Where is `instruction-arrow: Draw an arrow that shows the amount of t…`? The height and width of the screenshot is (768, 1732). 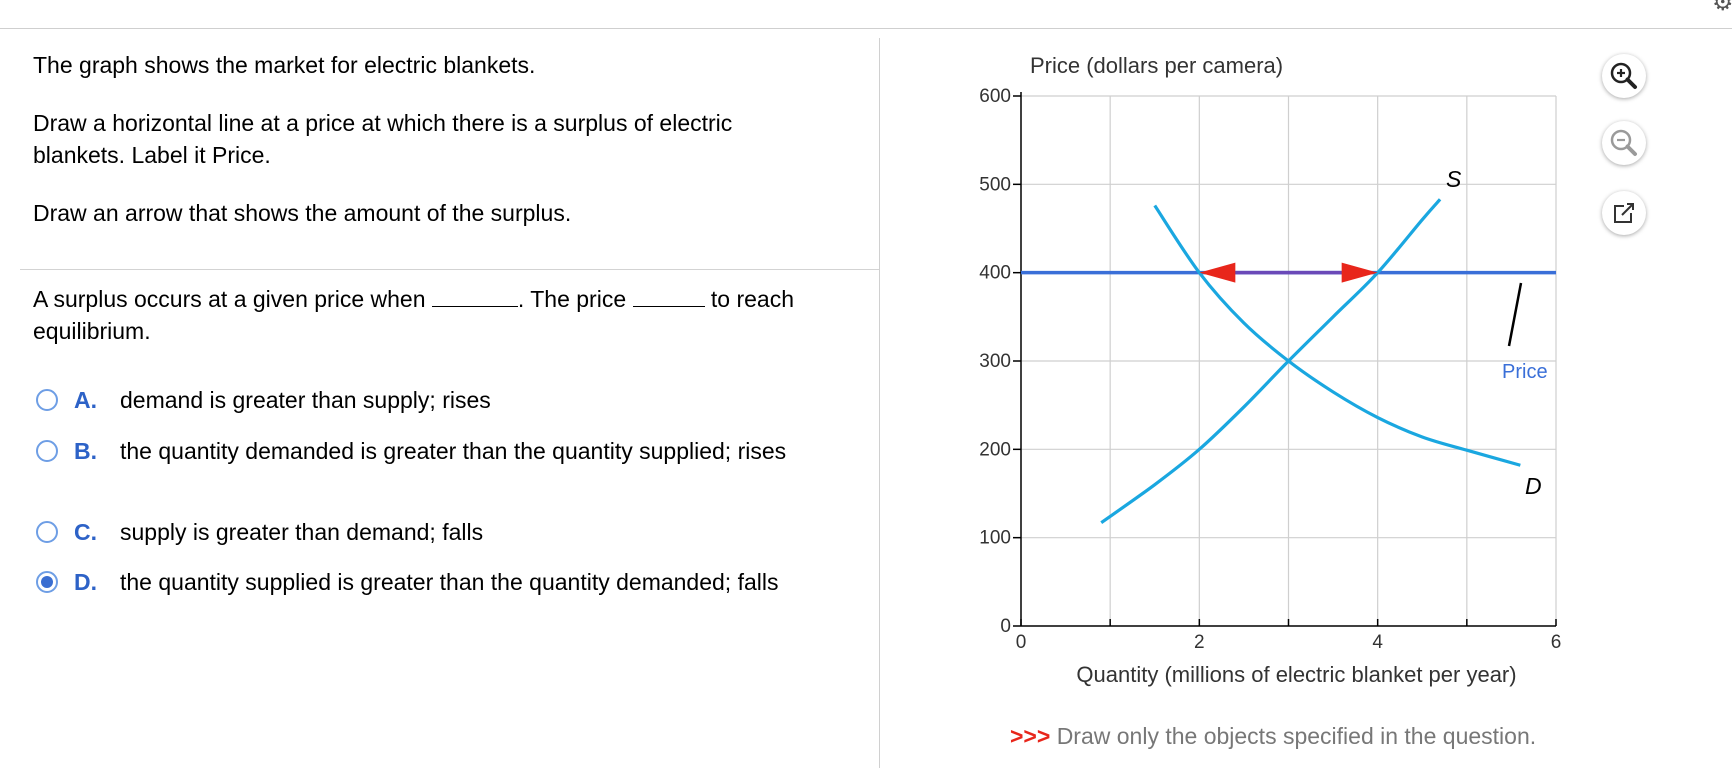 instruction-arrow: Draw an arrow that shows the amount of t… is located at coordinates (302, 213).